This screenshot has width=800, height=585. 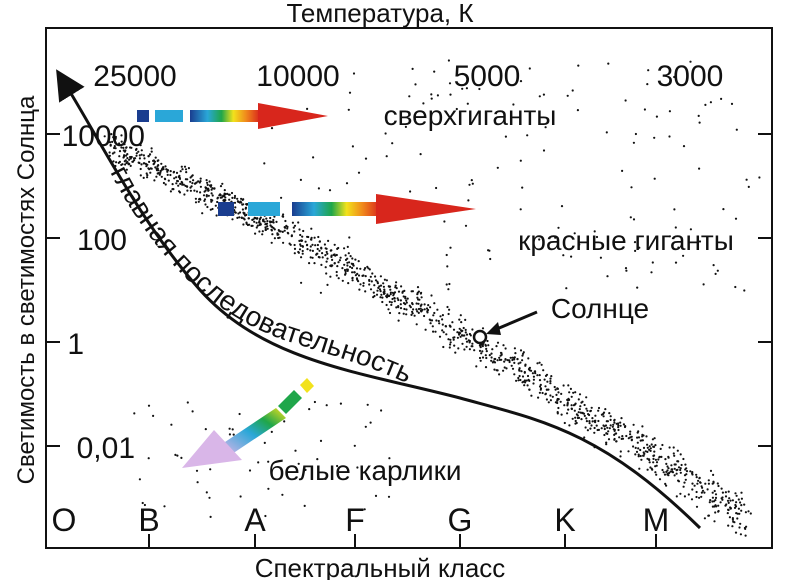 What do you see at coordinates (656, 520) in the screenshot?
I see `spectral-class-label: M` at bounding box center [656, 520].